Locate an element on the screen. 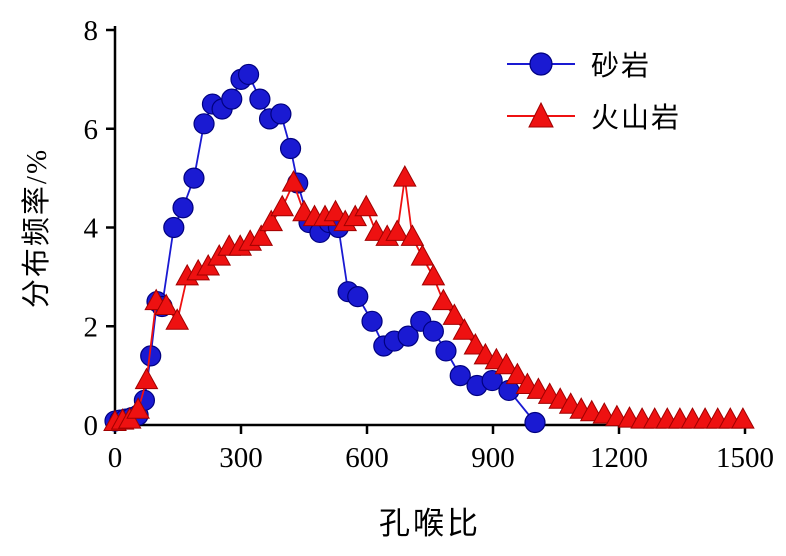  x-tick-label: 300 is located at coordinates (241, 458).